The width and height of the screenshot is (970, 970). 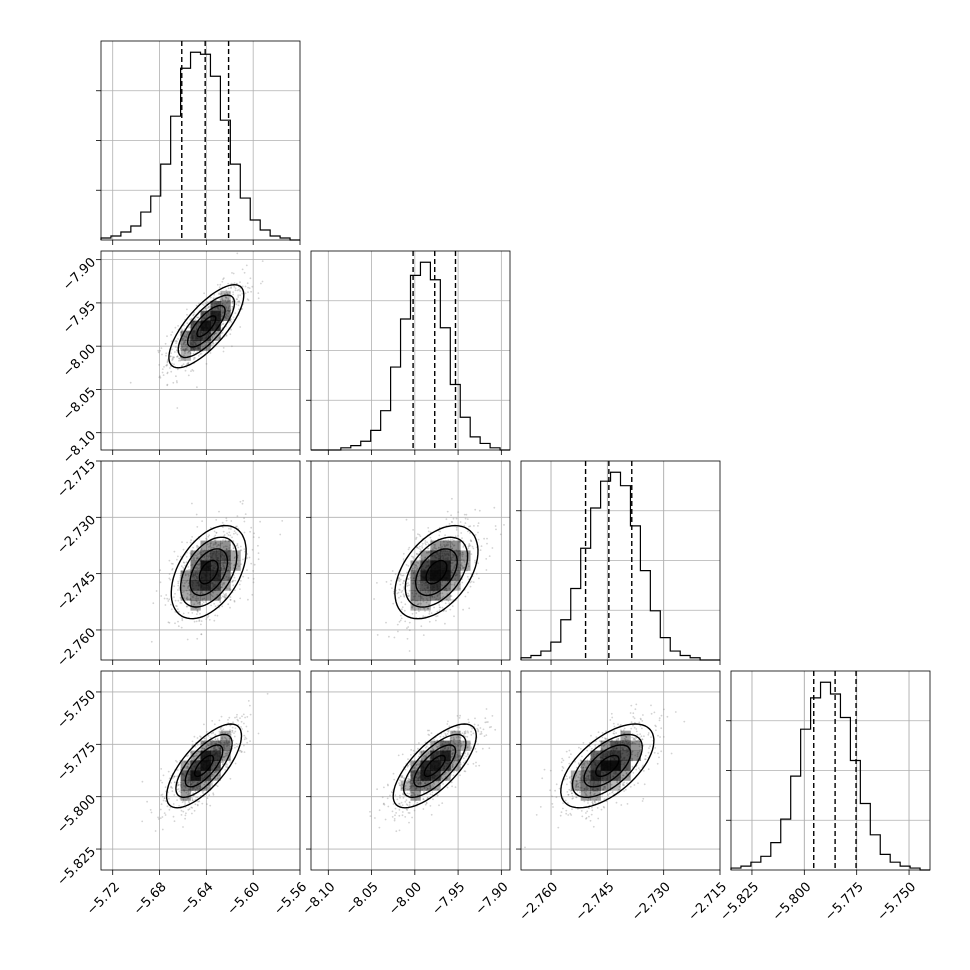 I want to click on histogram-panel, so click(x=828, y=770).